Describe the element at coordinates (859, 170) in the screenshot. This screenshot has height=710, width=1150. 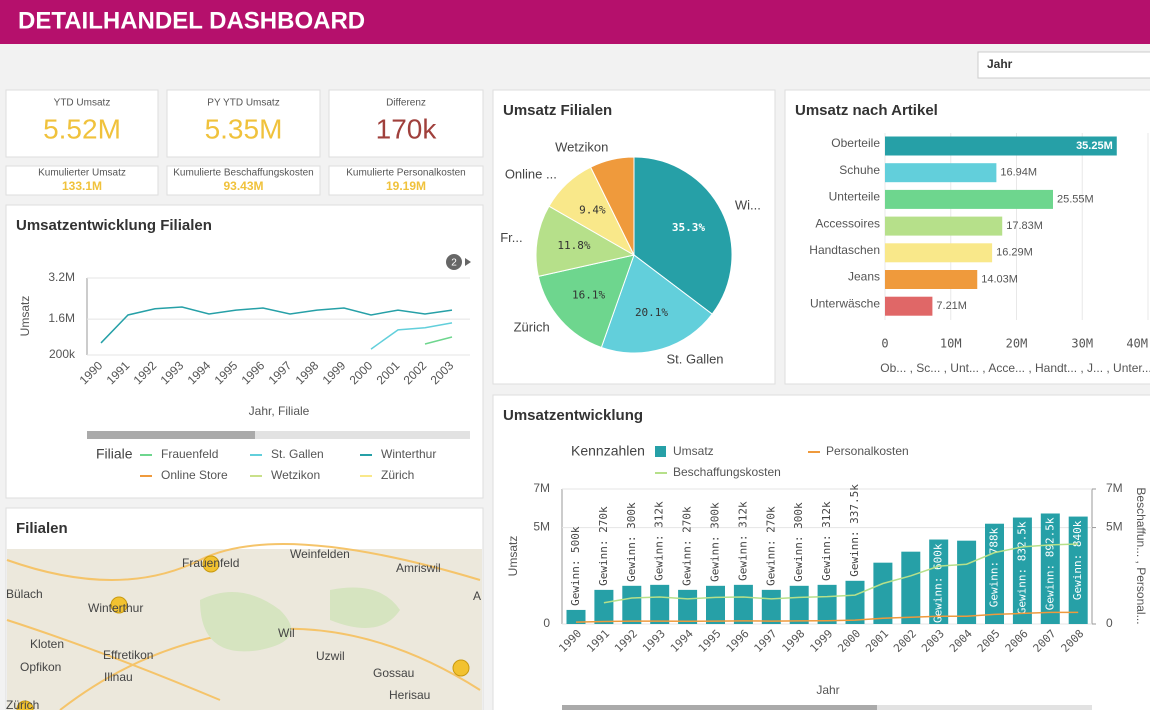
I see `y-tick-label: Schuhe` at that location.